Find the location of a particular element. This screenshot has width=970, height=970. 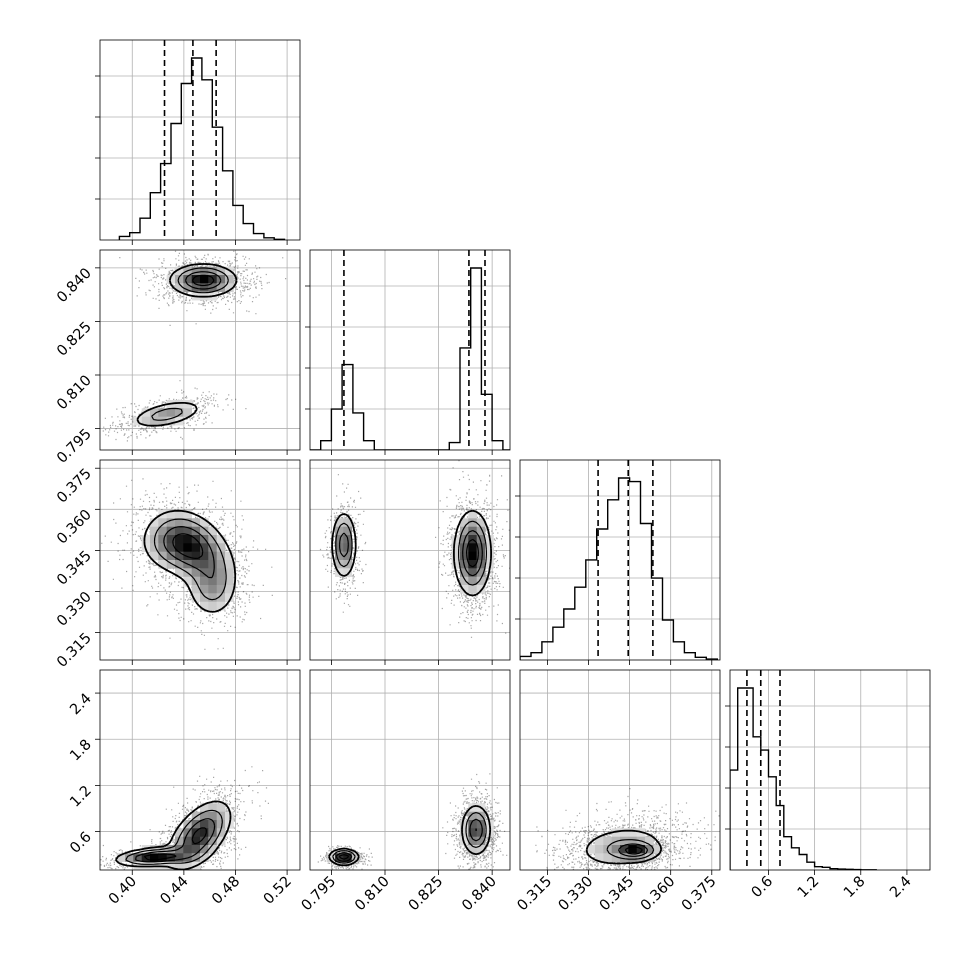

y-tick-label: 2.4 is located at coordinates (81, 705).